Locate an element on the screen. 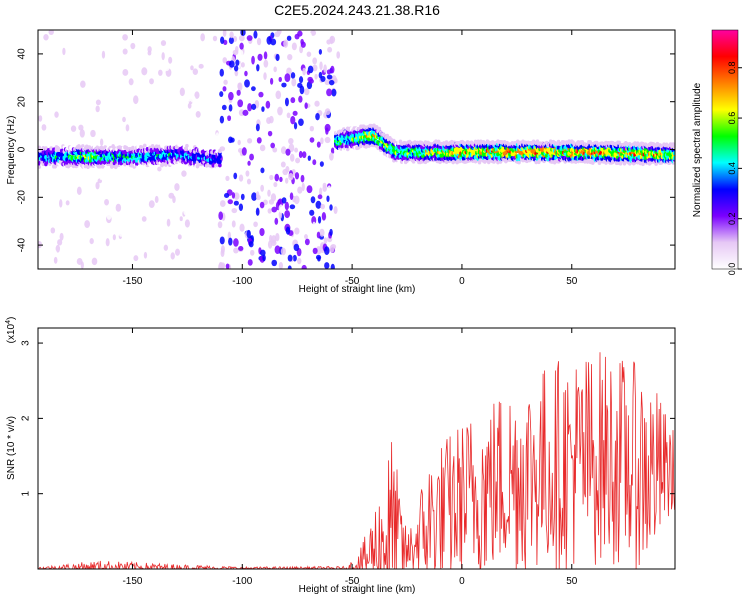  colorbar-gradient is located at coordinates (725, 149).